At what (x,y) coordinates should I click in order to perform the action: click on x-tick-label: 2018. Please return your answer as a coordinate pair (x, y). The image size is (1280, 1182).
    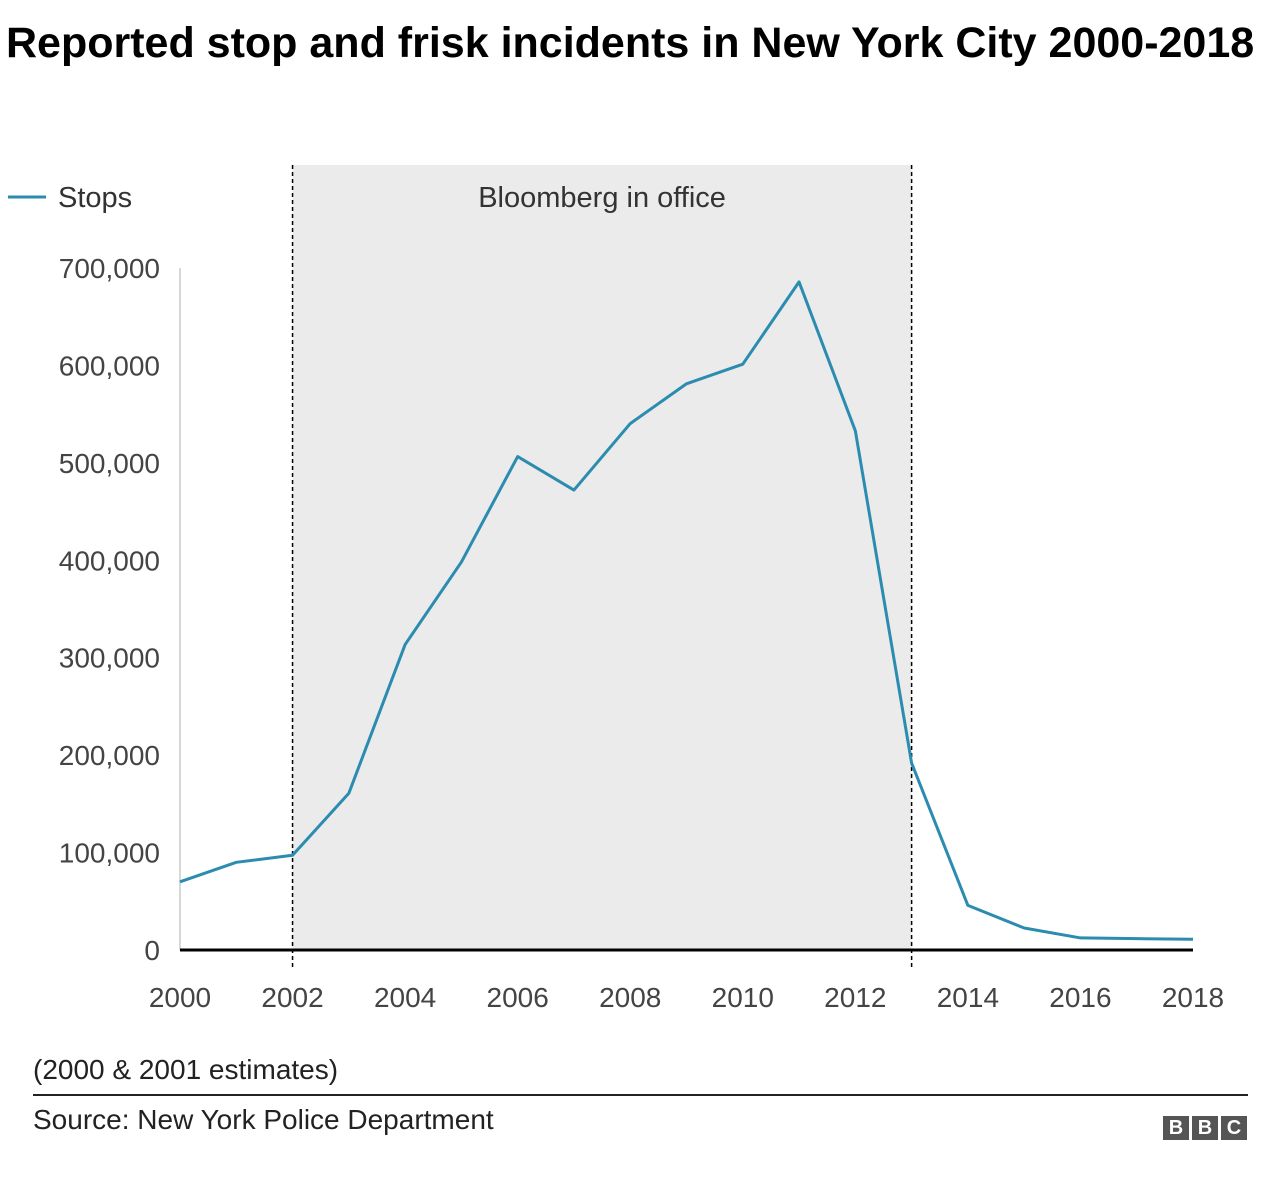
    Looking at the image, I should click on (1193, 997).